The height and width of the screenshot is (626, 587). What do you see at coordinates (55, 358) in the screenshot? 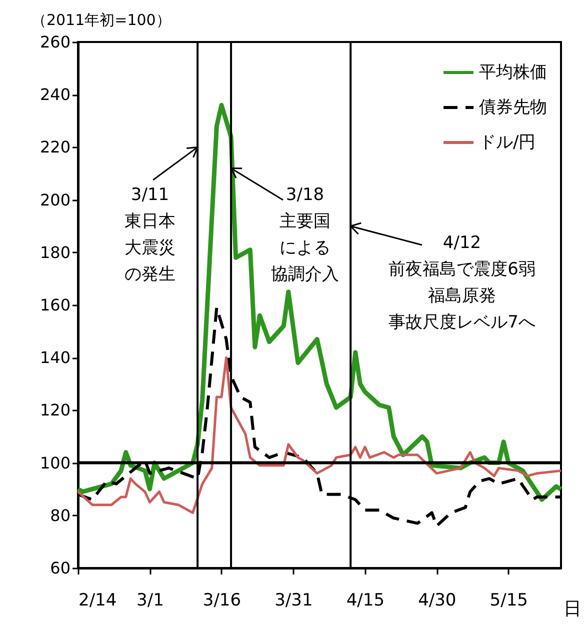
I see `y-tick-label: 140` at bounding box center [55, 358].